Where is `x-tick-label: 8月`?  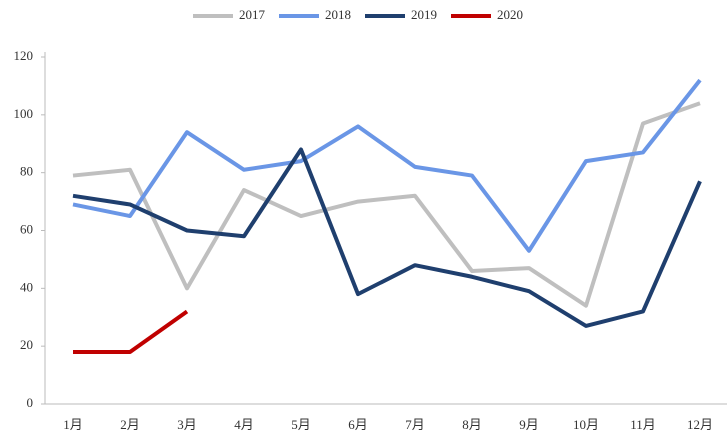
x-tick-label: 8月 is located at coordinates (472, 424).